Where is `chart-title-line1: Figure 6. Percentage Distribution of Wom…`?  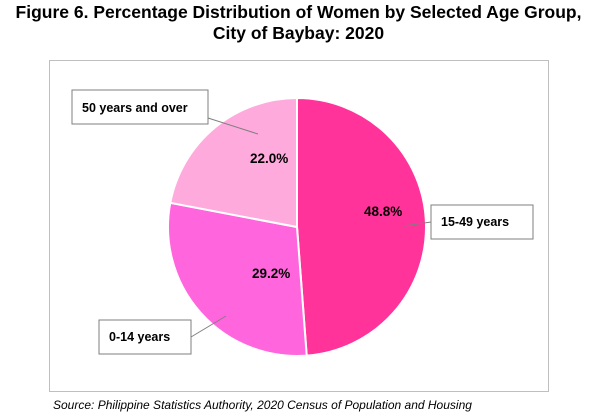
chart-title-line1: Figure 6. Percentage Distribution of Wom… is located at coordinates (298, 12).